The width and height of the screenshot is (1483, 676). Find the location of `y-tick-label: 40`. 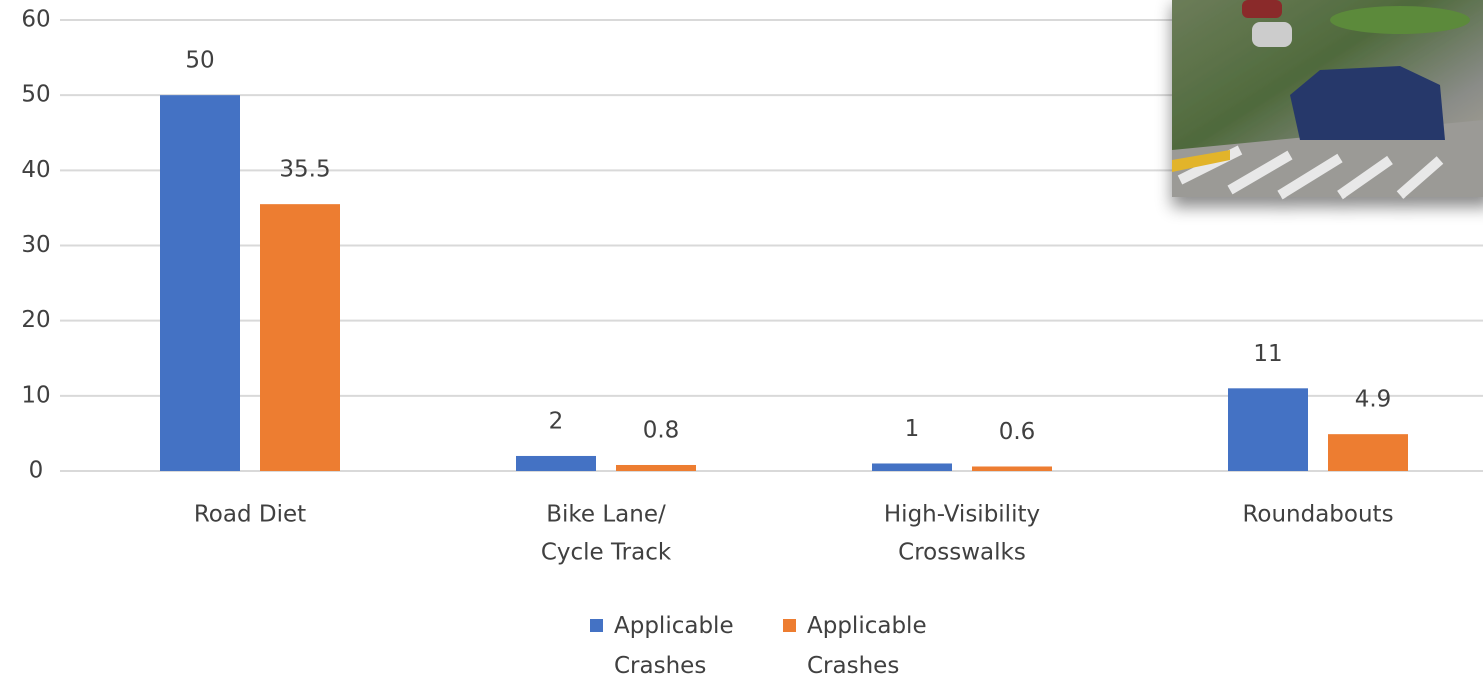

y-tick-label: 40 is located at coordinates (35, 170).